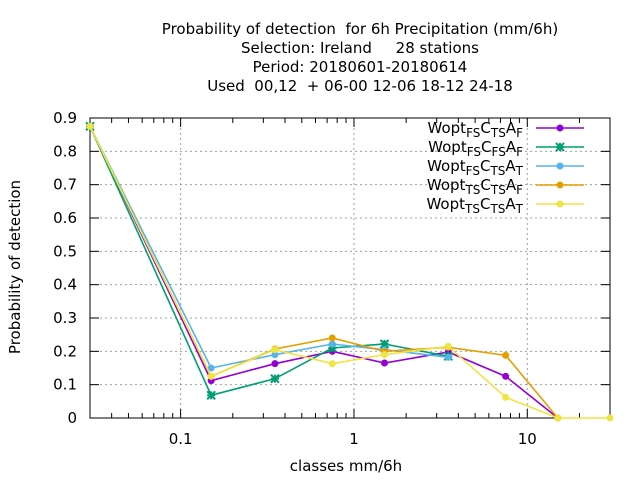 The image size is (640, 480). What do you see at coordinates (475, 167) in the screenshot?
I see `legend-label: WoptFSCTSAT` at bounding box center [475, 167].